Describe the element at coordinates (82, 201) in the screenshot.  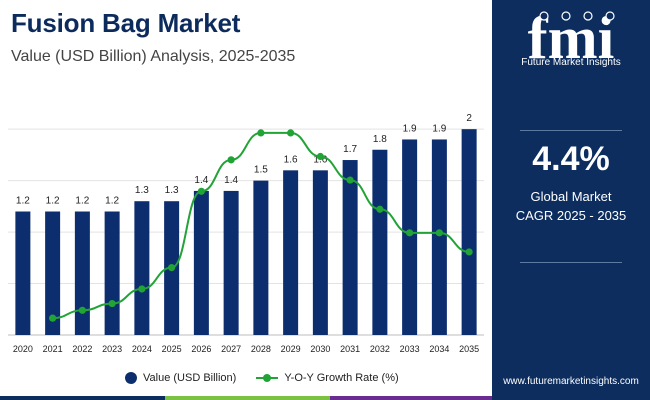
I see `bar-label-2022: 1.2` at that location.